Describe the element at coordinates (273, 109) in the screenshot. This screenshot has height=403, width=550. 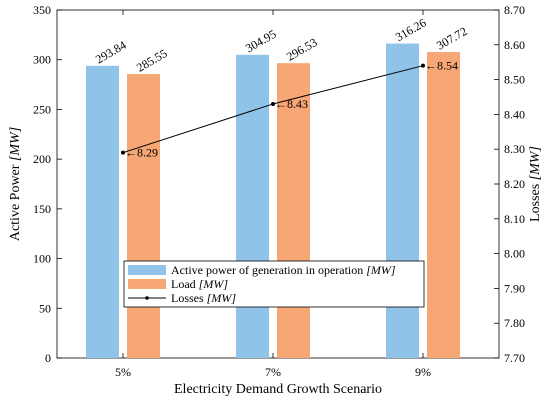
I see `losses-line` at that location.